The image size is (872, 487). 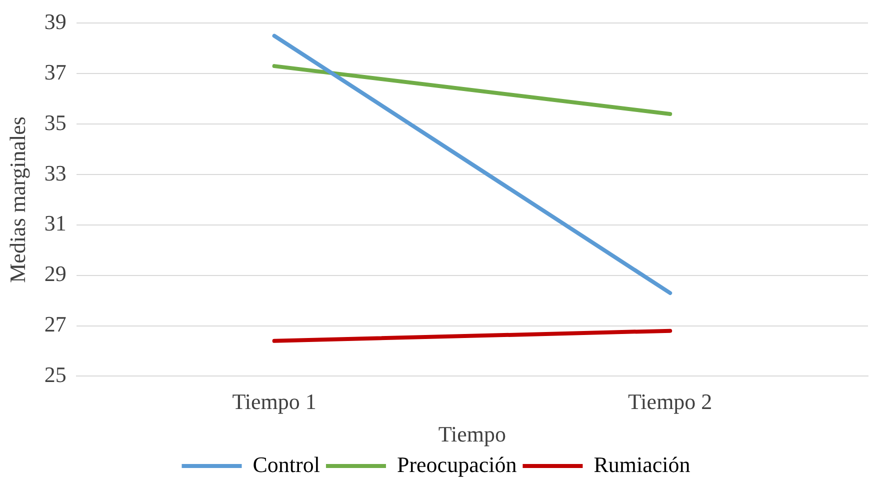 I want to click on legend-label: Preocupación, so click(x=456, y=464).